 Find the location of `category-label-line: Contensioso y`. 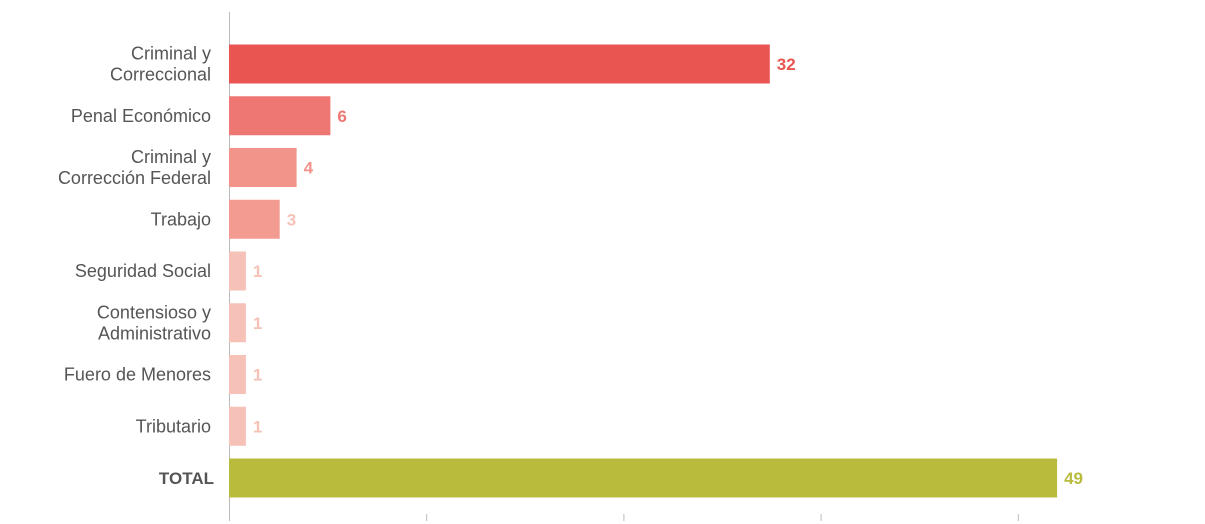

category-label-line: Contensioso y is located at coordinates (154, 312).